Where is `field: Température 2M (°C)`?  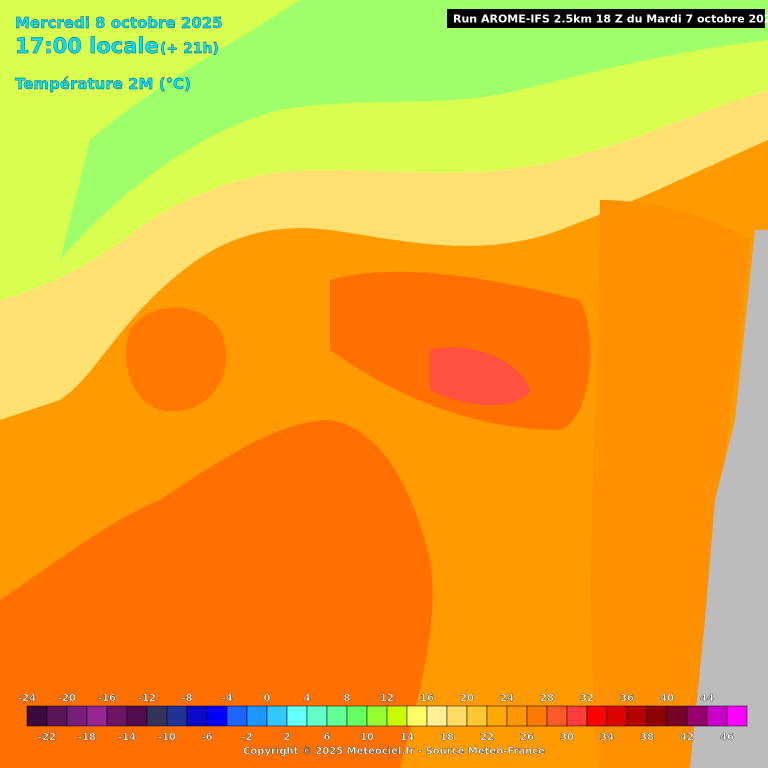
field: Température 2M (°C) is located at coordinates (103, 84).